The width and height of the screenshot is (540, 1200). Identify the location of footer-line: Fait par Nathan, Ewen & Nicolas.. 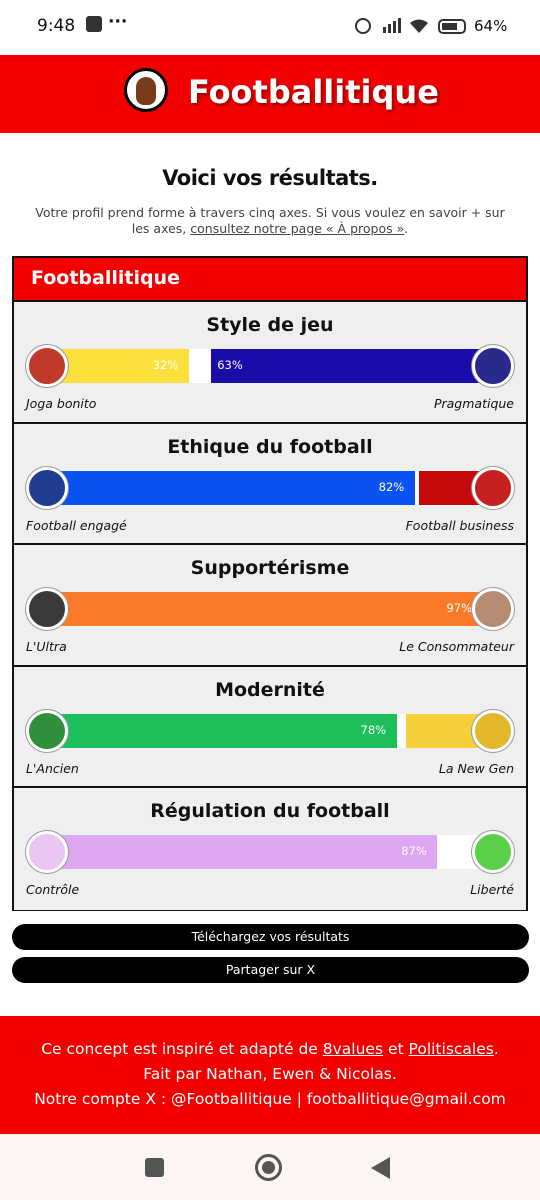
(270, 1074).